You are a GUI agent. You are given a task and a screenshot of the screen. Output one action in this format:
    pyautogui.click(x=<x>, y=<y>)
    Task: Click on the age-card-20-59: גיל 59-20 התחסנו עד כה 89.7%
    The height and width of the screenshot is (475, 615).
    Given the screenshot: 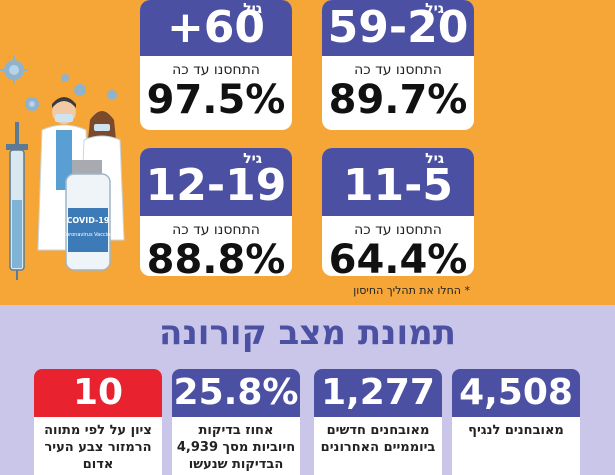 What is the action you would take?
    pyautogui.click(x=398, y=65)
    